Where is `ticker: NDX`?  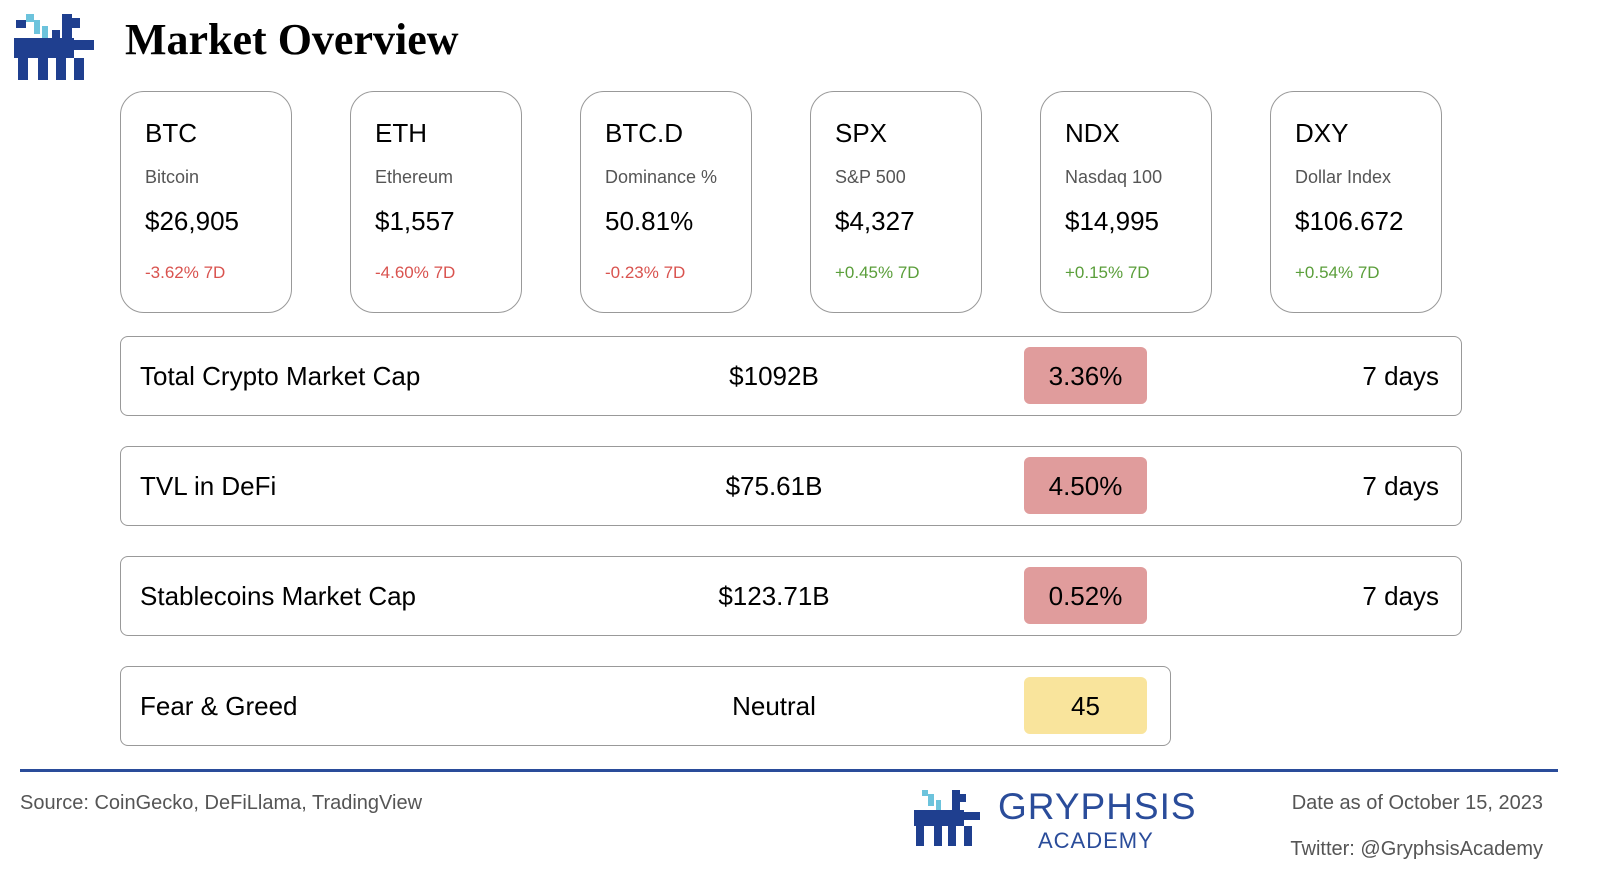
ticker: NDX is located at coordinates (1092, 133).